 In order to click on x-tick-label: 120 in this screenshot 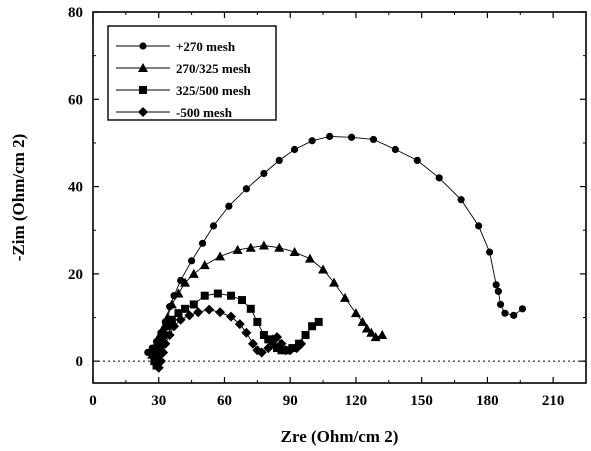, I will do `click(356, 401)`.